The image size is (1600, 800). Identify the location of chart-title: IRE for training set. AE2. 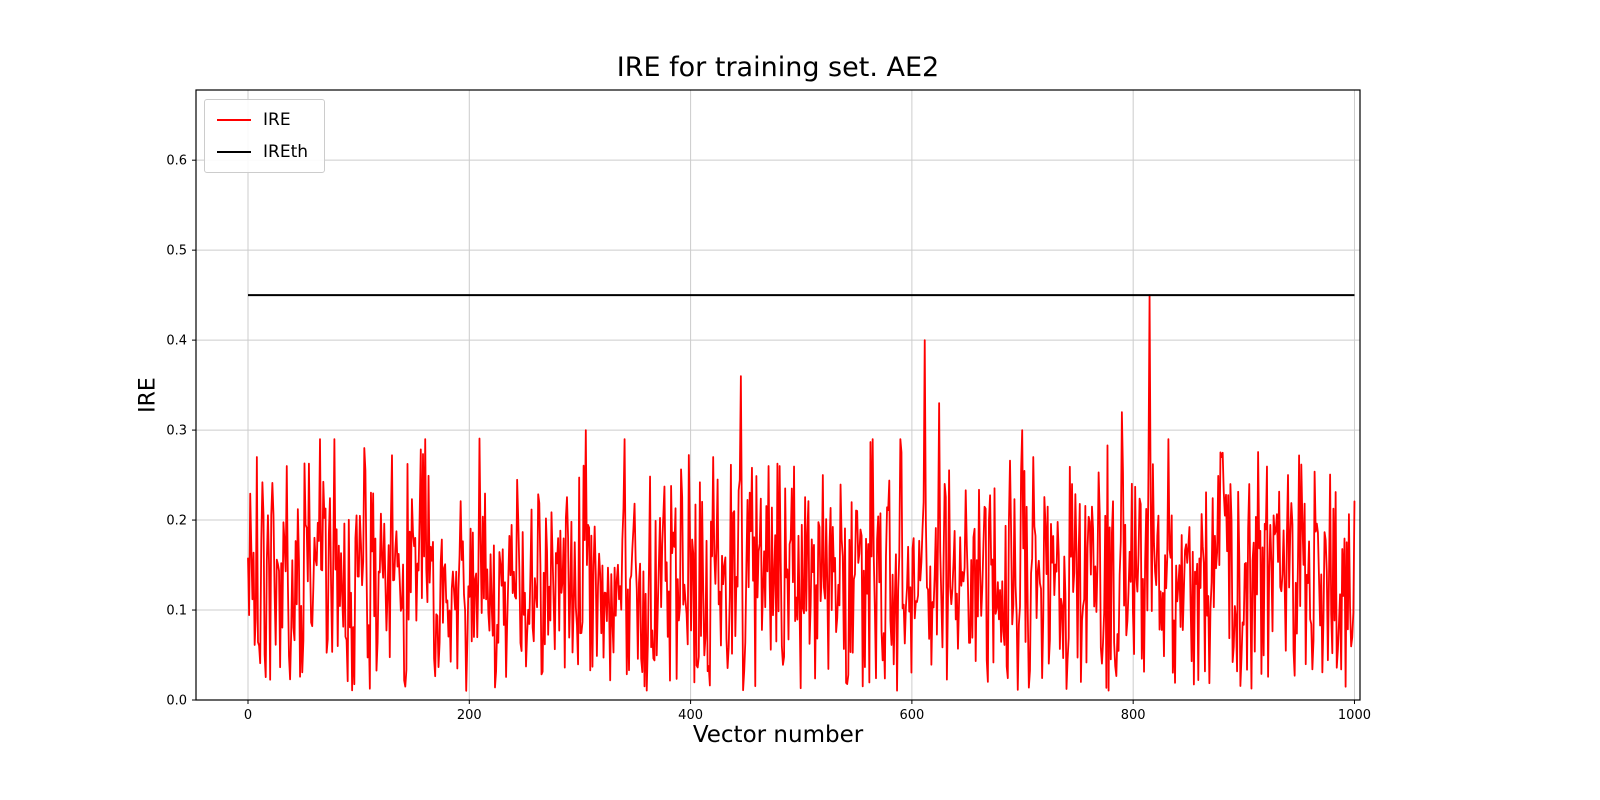
(778, 67).